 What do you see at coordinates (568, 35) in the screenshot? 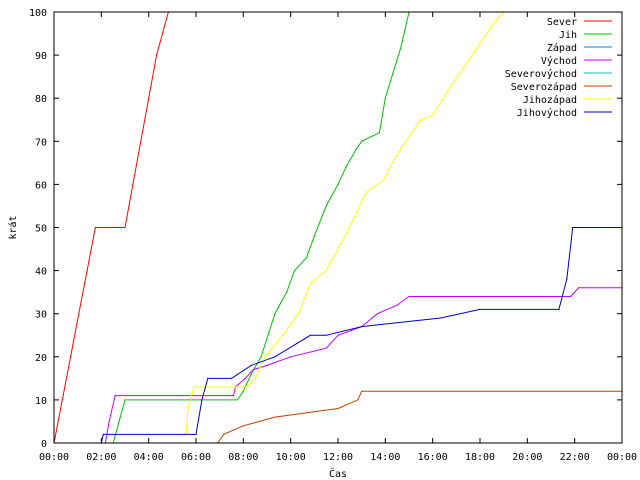
I see `legend-label: Jih` at bounding box center [568, 35].